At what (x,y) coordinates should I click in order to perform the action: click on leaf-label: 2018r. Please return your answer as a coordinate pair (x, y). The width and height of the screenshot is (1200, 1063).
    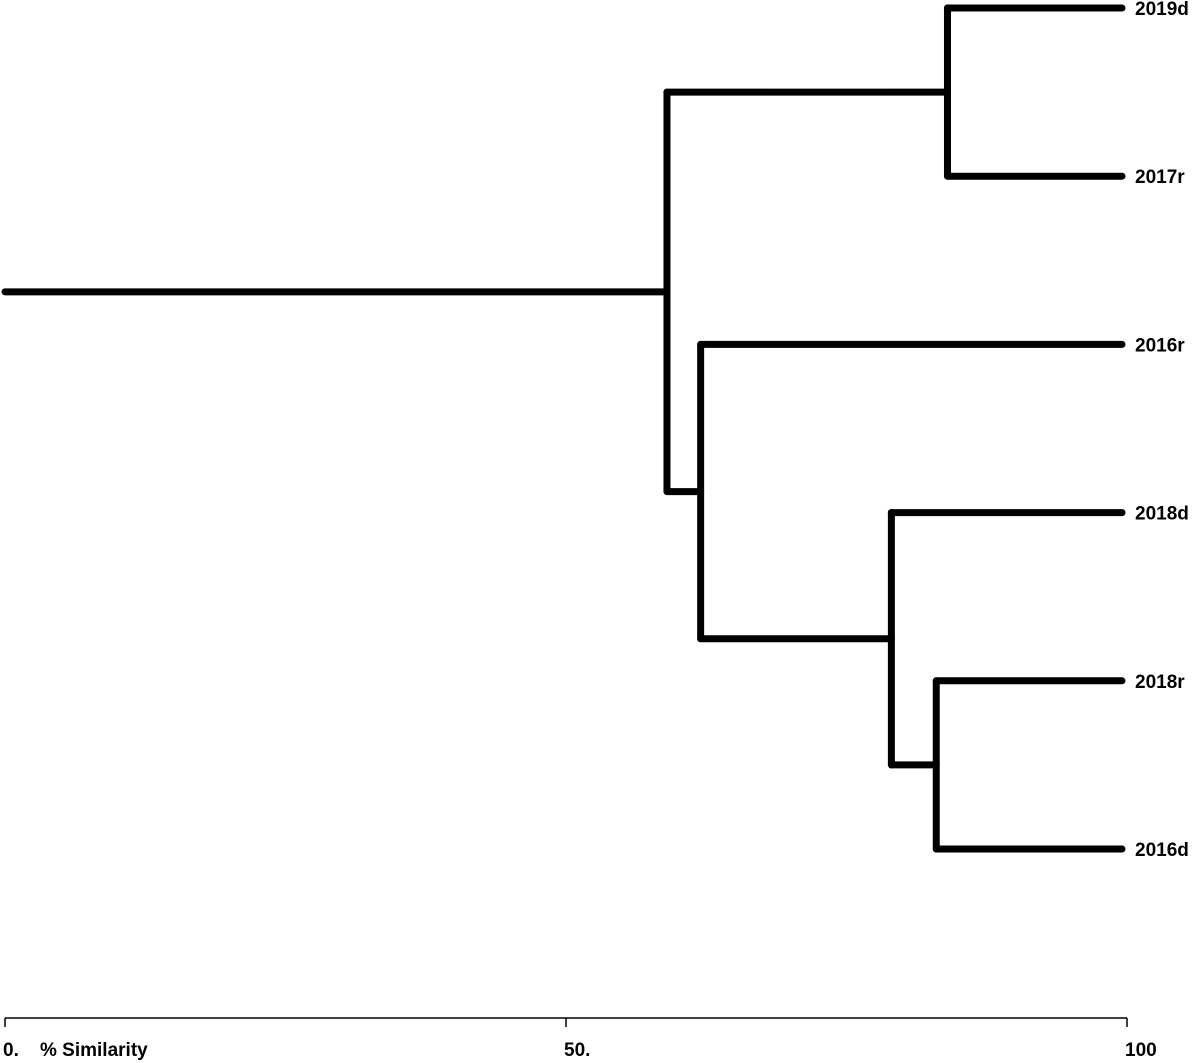
    Looking at the image, I should click on (1160, 682).